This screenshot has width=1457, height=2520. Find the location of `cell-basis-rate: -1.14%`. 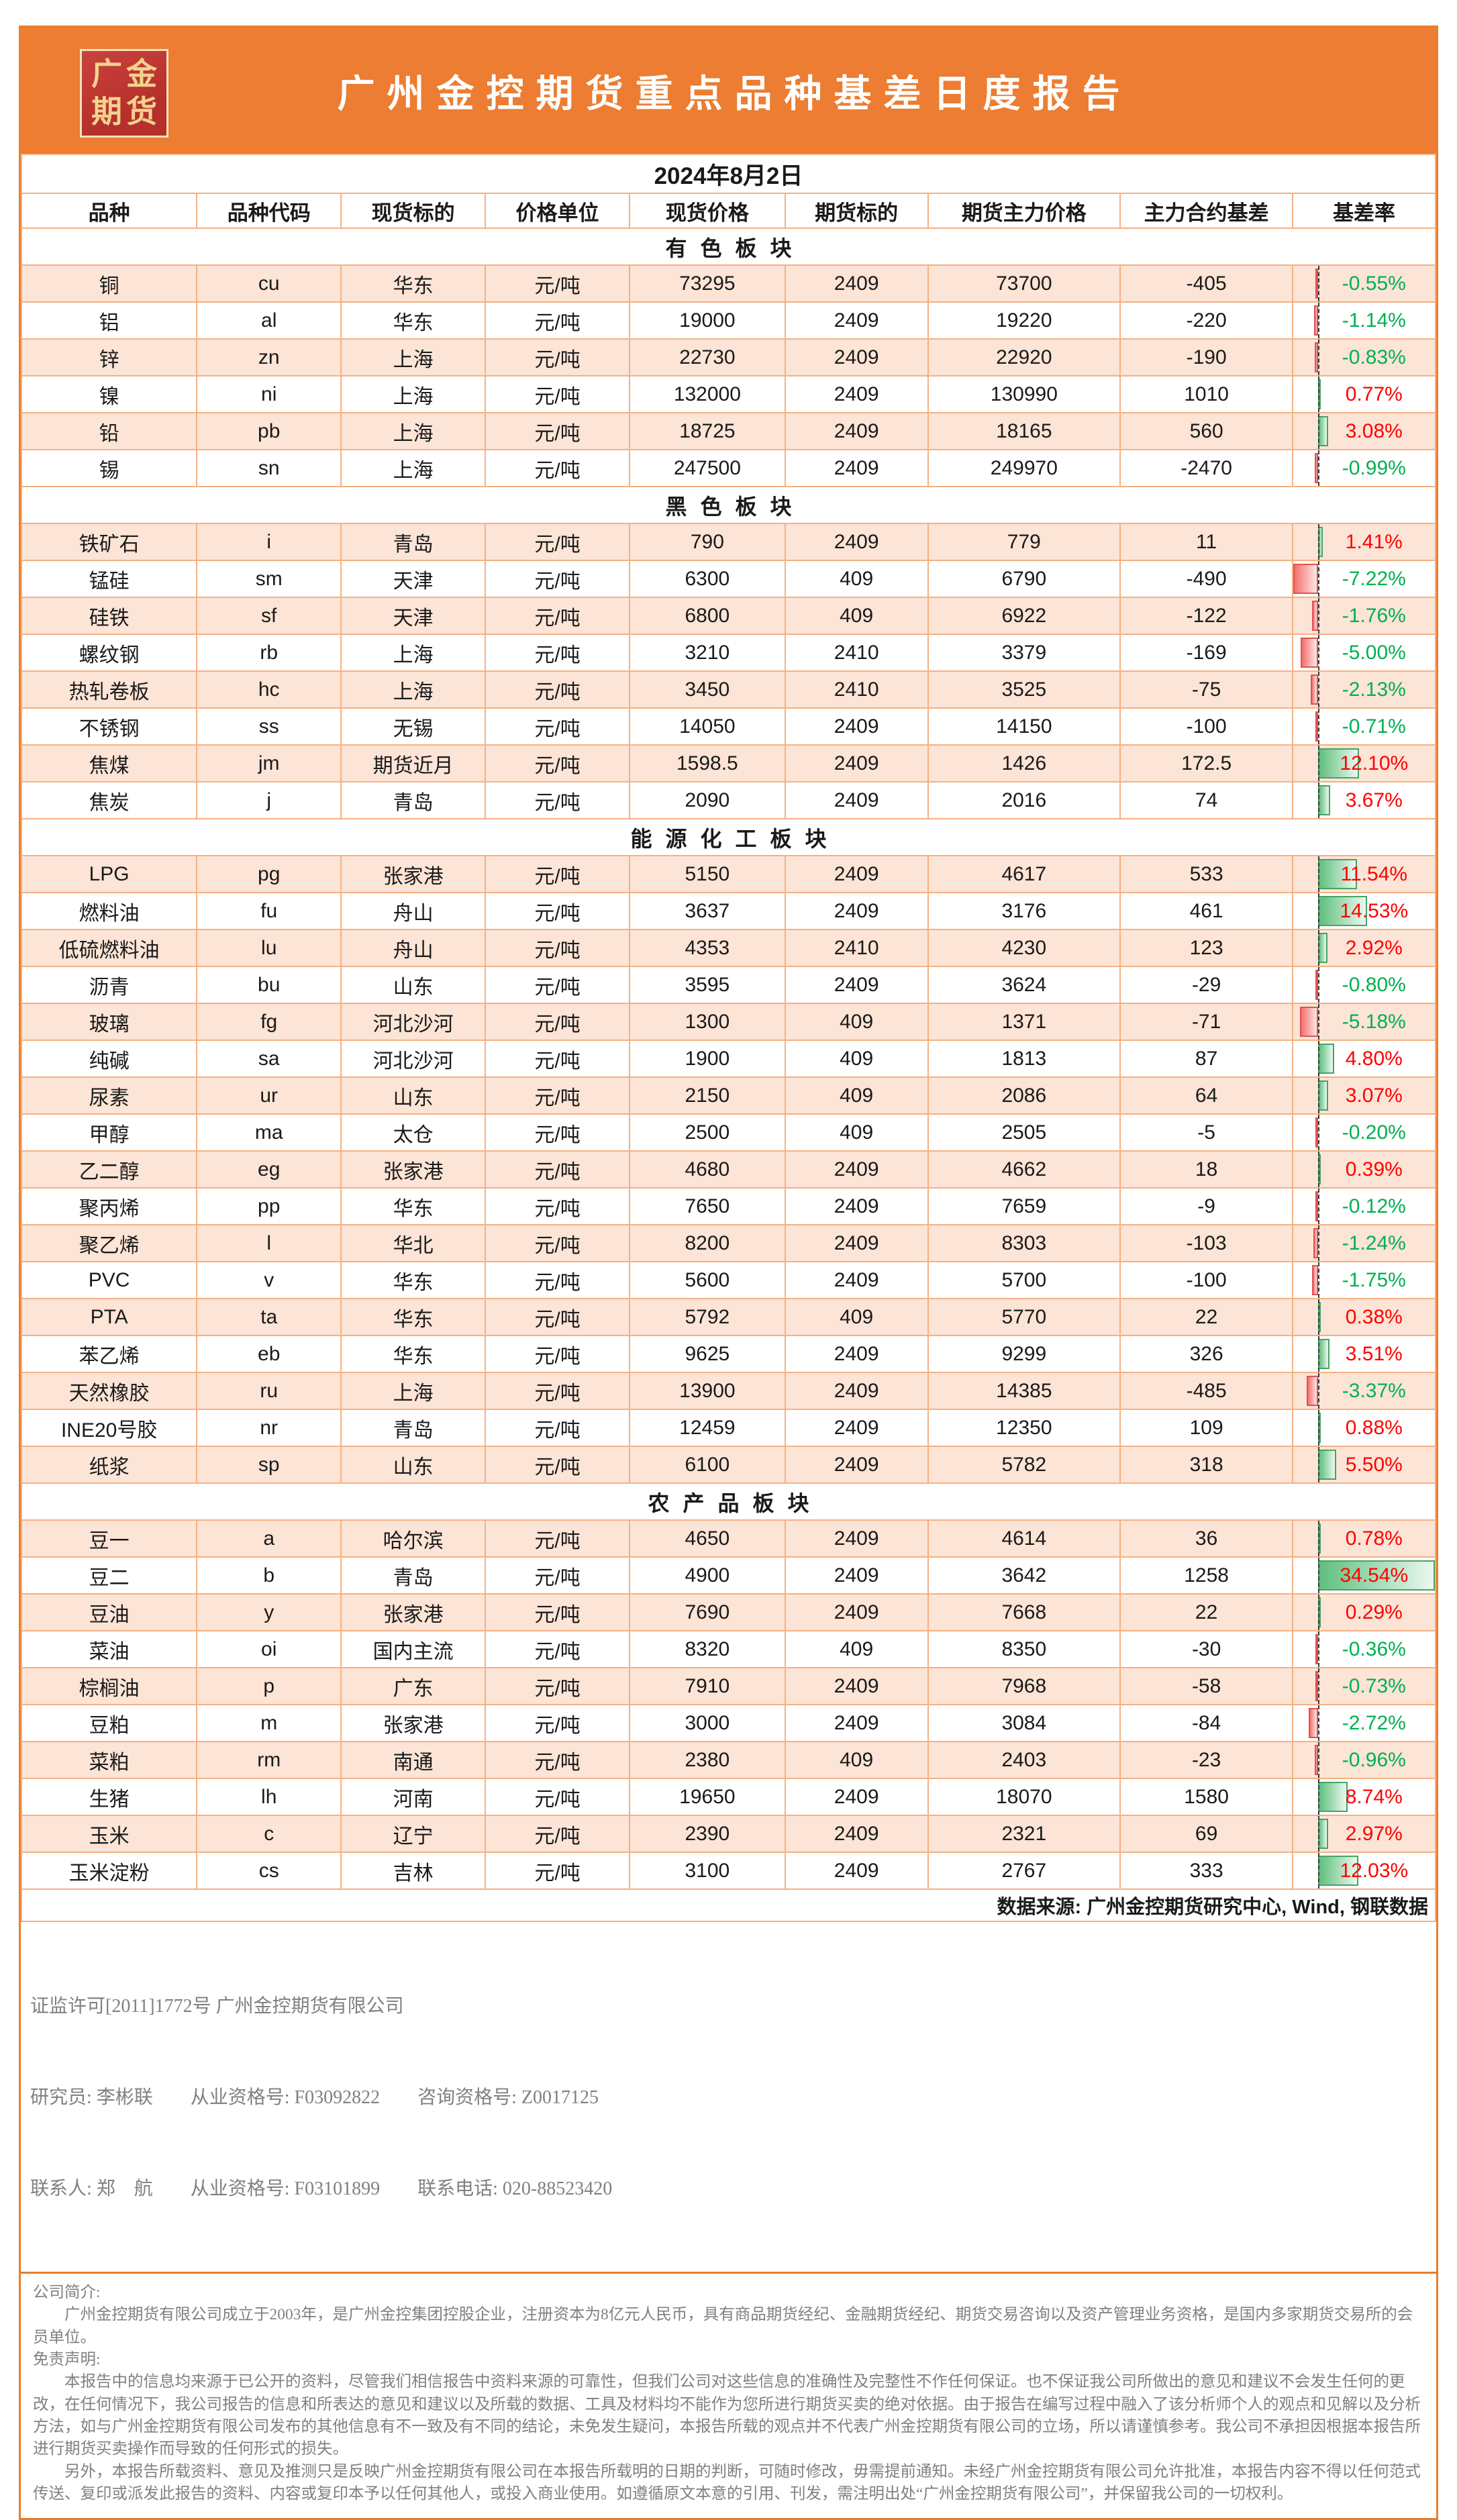

cell-basis-rate: -1.14% is located at coordinates (1364, 320).